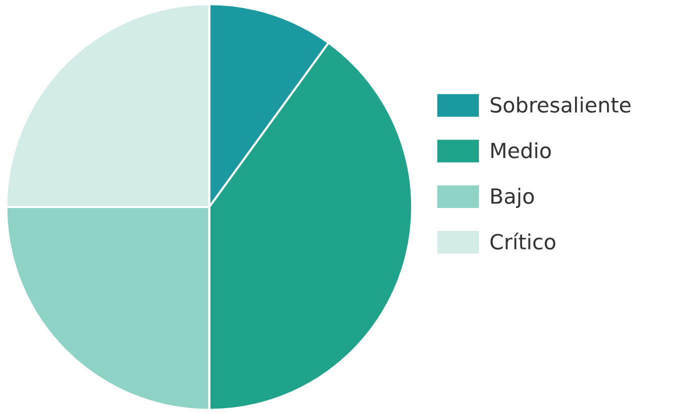  I want to click on legend-label: Sobresaliente, so click(560, 104).